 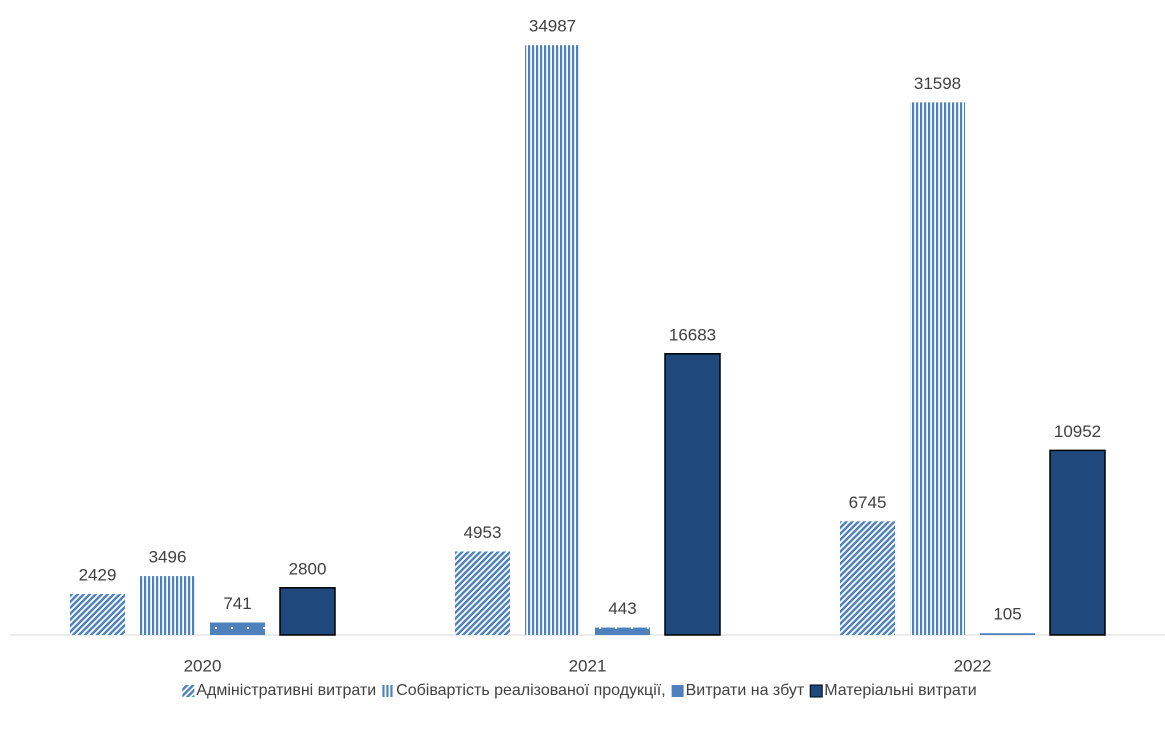 I want to click on legend-label: Адміністративні витрати, so click(x=286, y=690).